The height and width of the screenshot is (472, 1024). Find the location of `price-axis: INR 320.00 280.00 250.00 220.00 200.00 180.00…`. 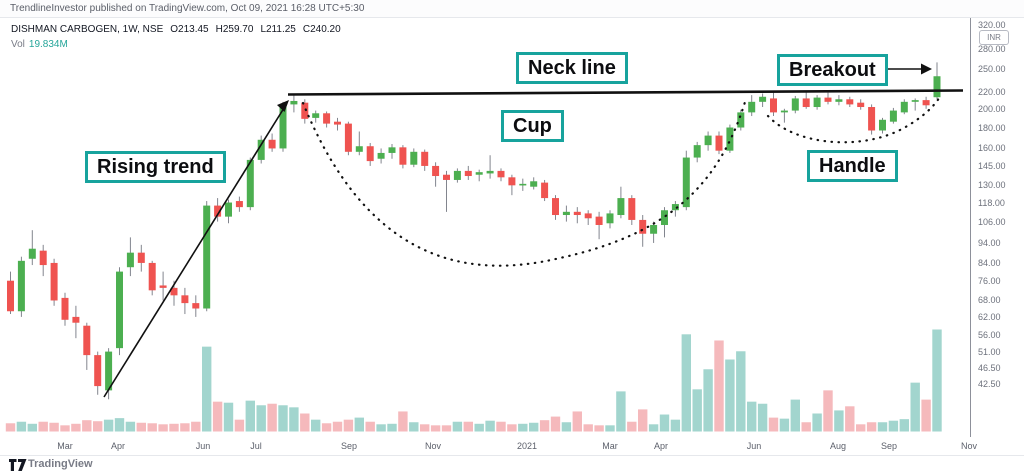

price-axis: INR 320.00 280.00 250.00 220.00 200.00 180.00… is located at coordinates (997, 227).